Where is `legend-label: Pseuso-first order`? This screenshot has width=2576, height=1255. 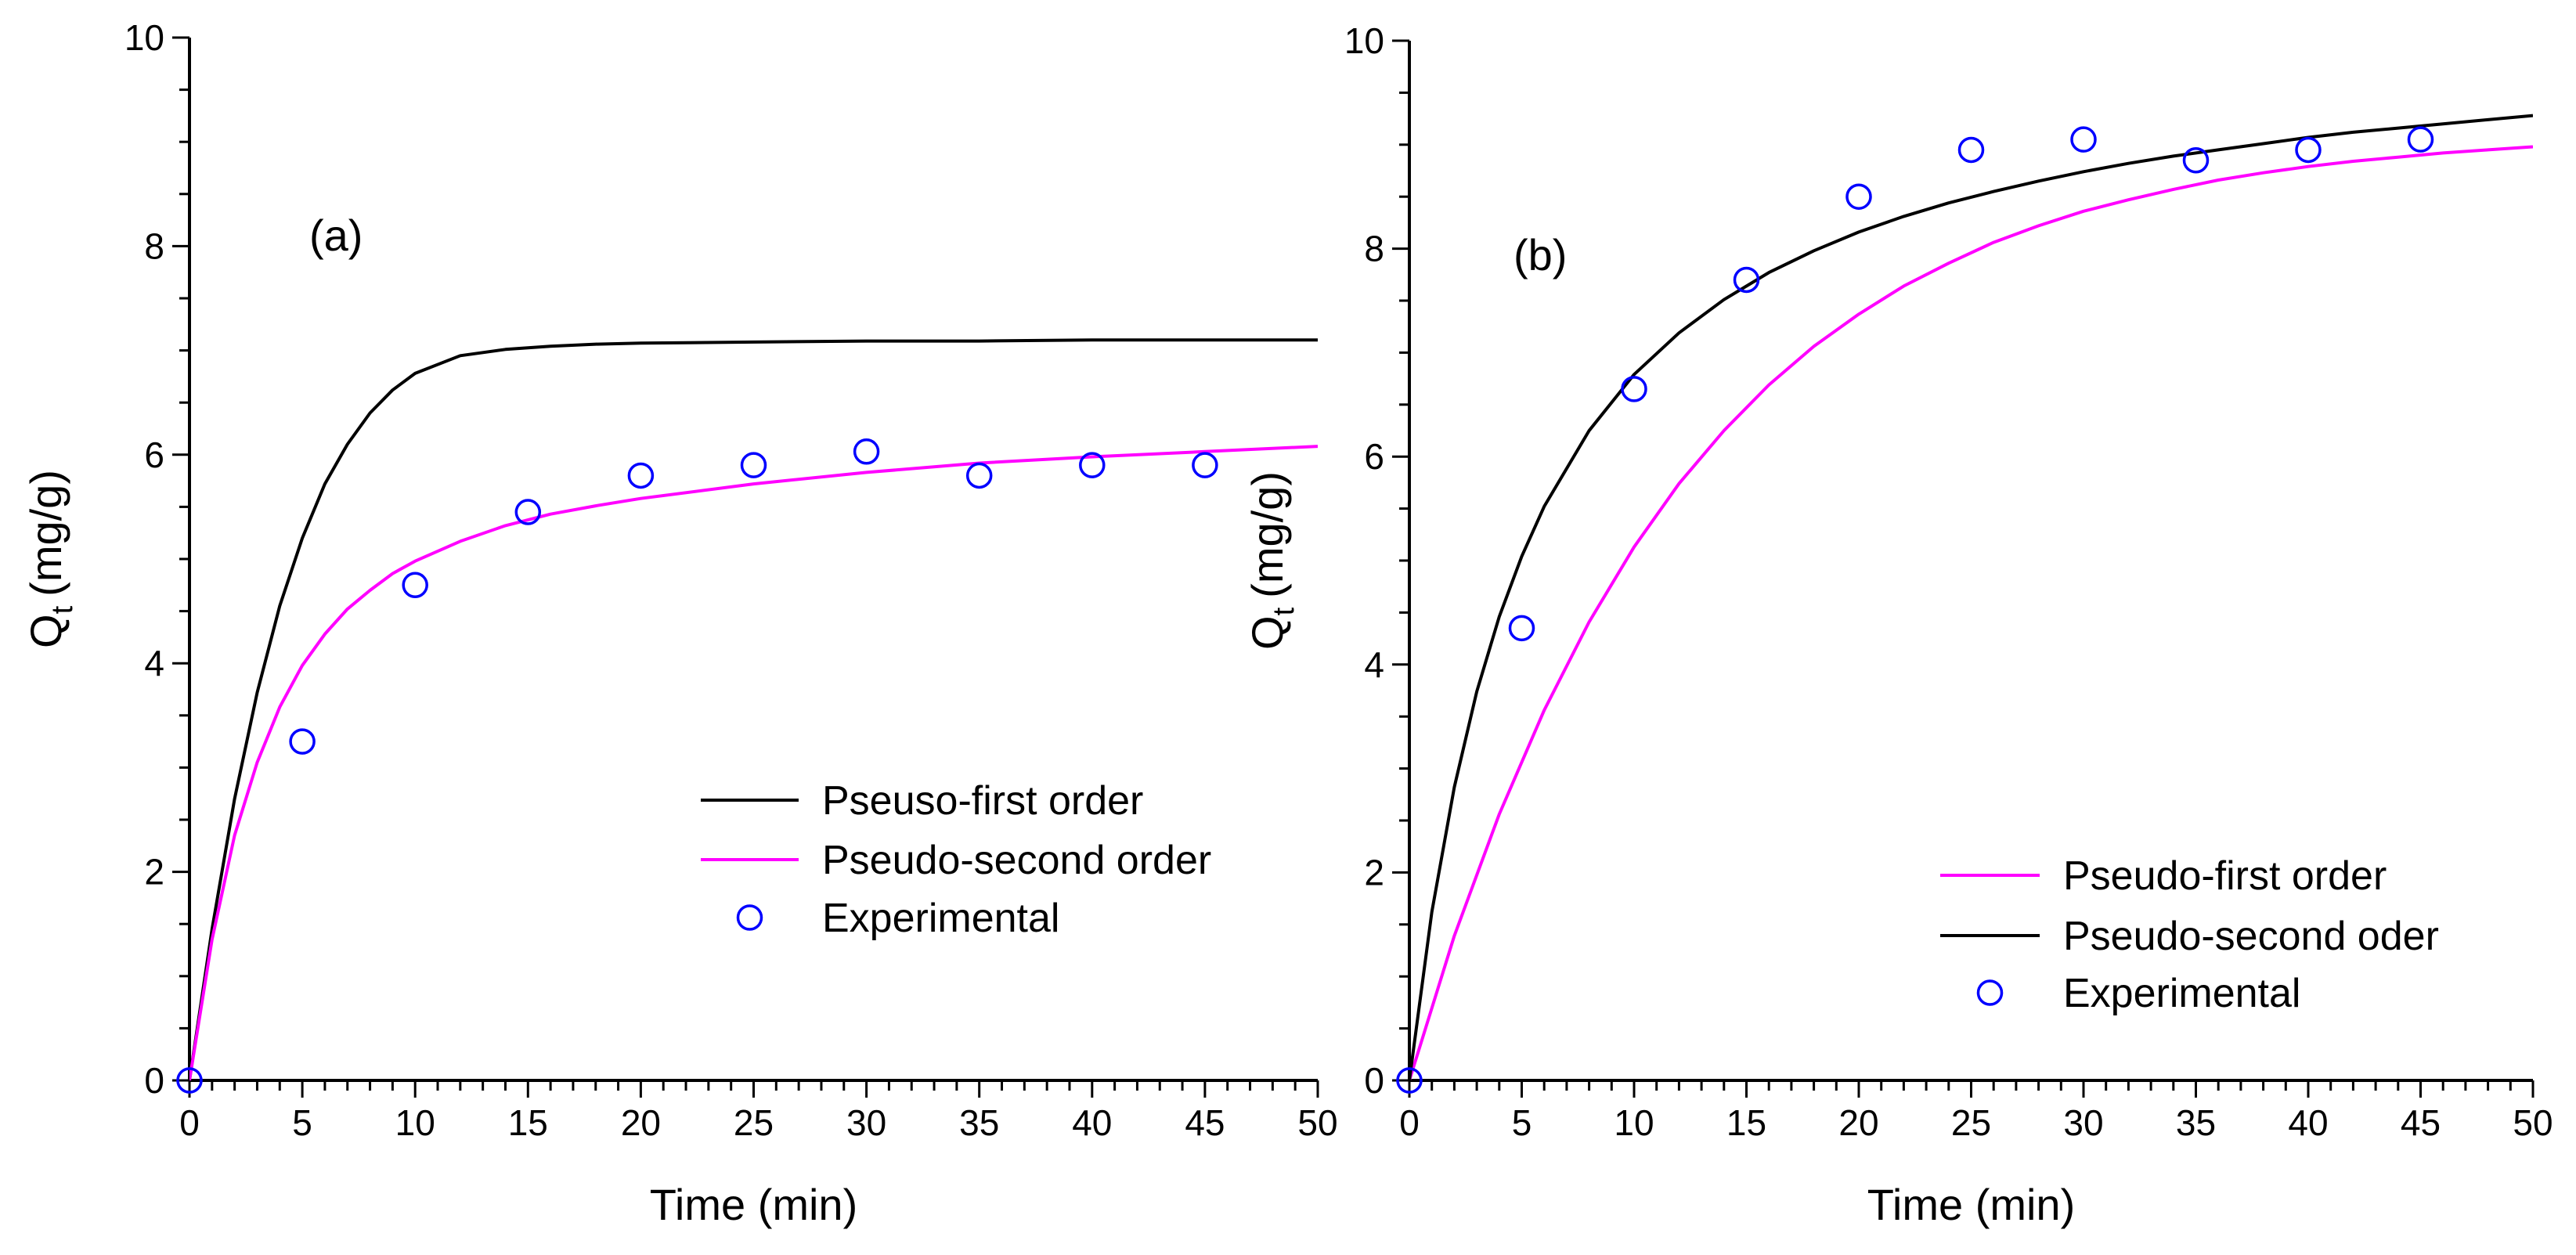 legend-label: Pseuso-first order is located at coordinates (983, 801).